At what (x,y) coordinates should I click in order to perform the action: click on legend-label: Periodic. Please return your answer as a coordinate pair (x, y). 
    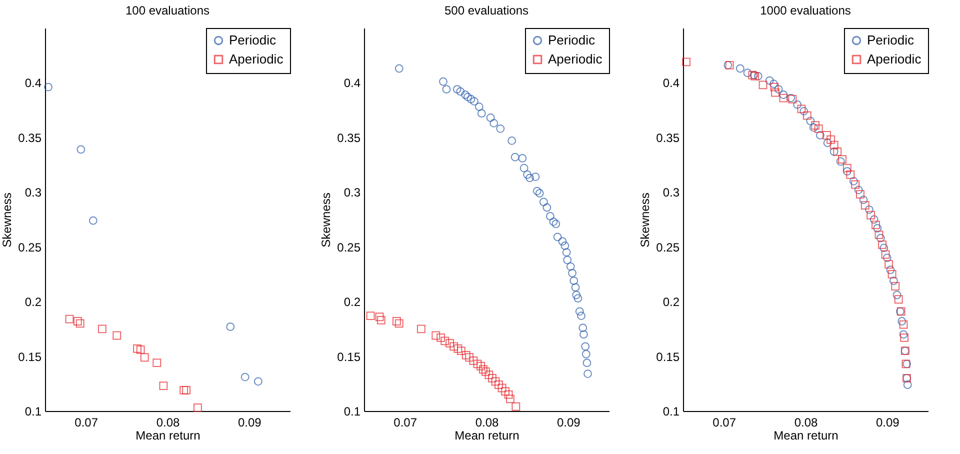
    Looking at the image, I should click on (890, 40).